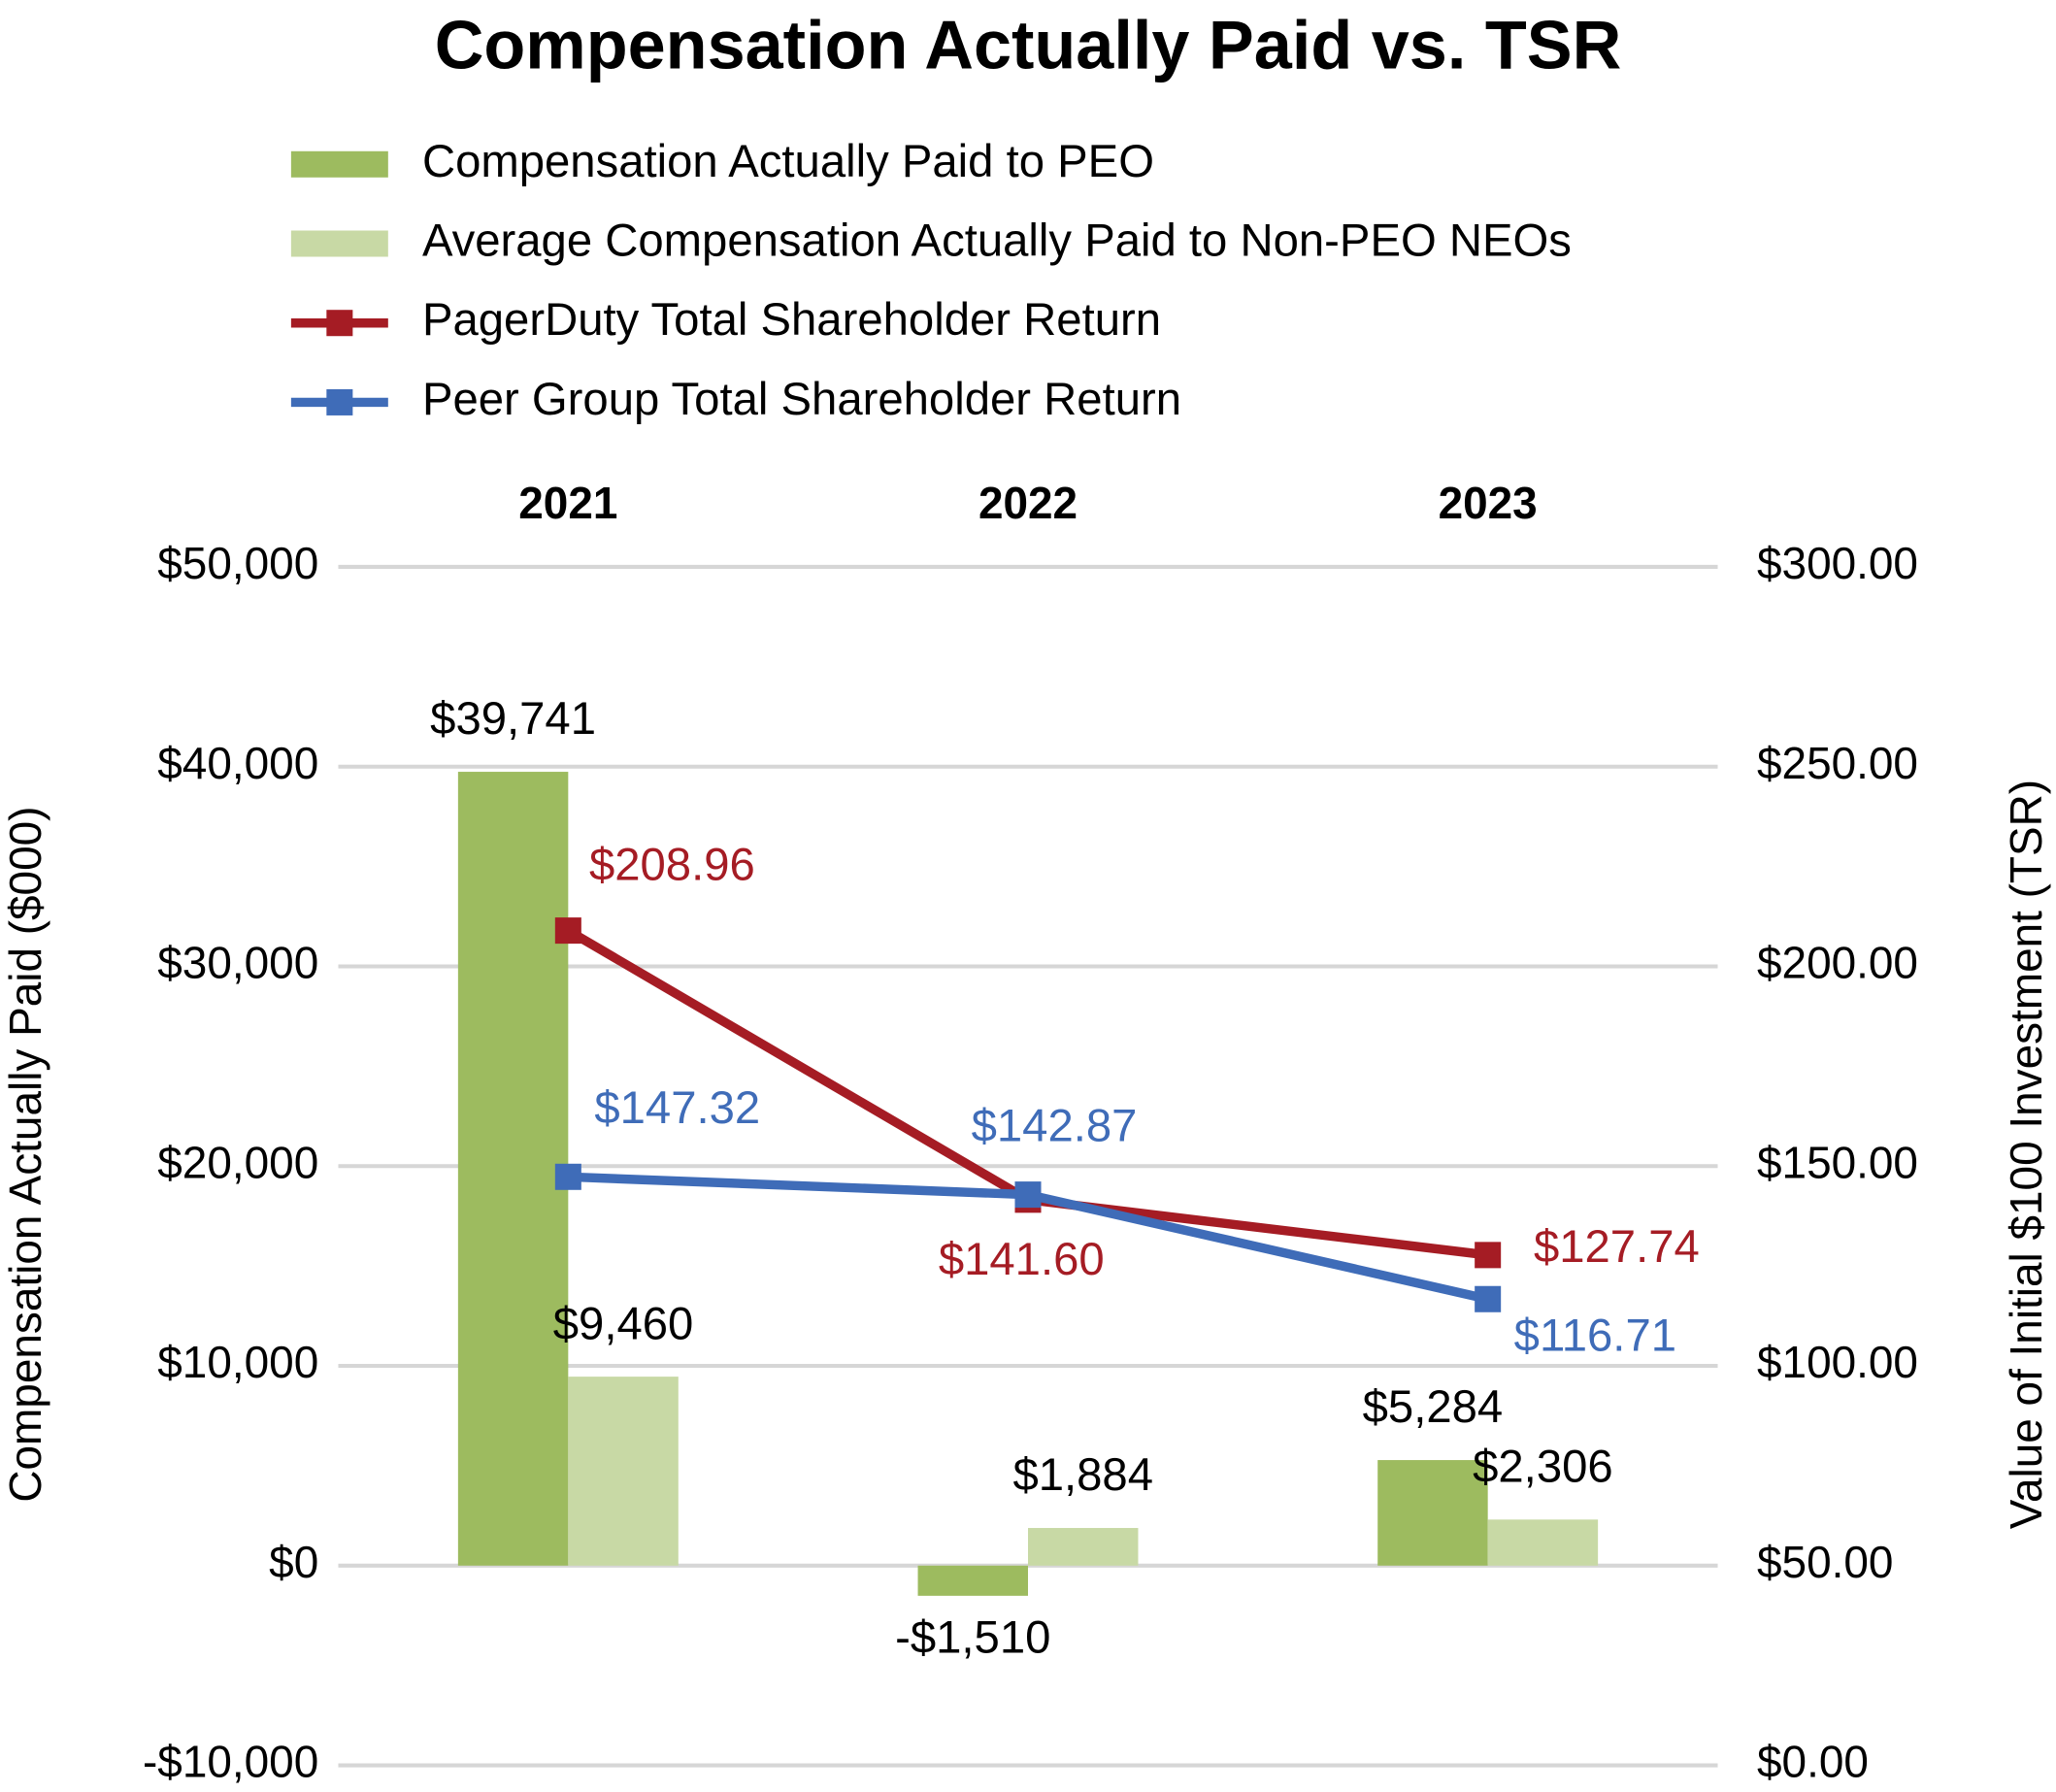  I want to click on bar-value-label: -$1,510, so click(972, 1637).